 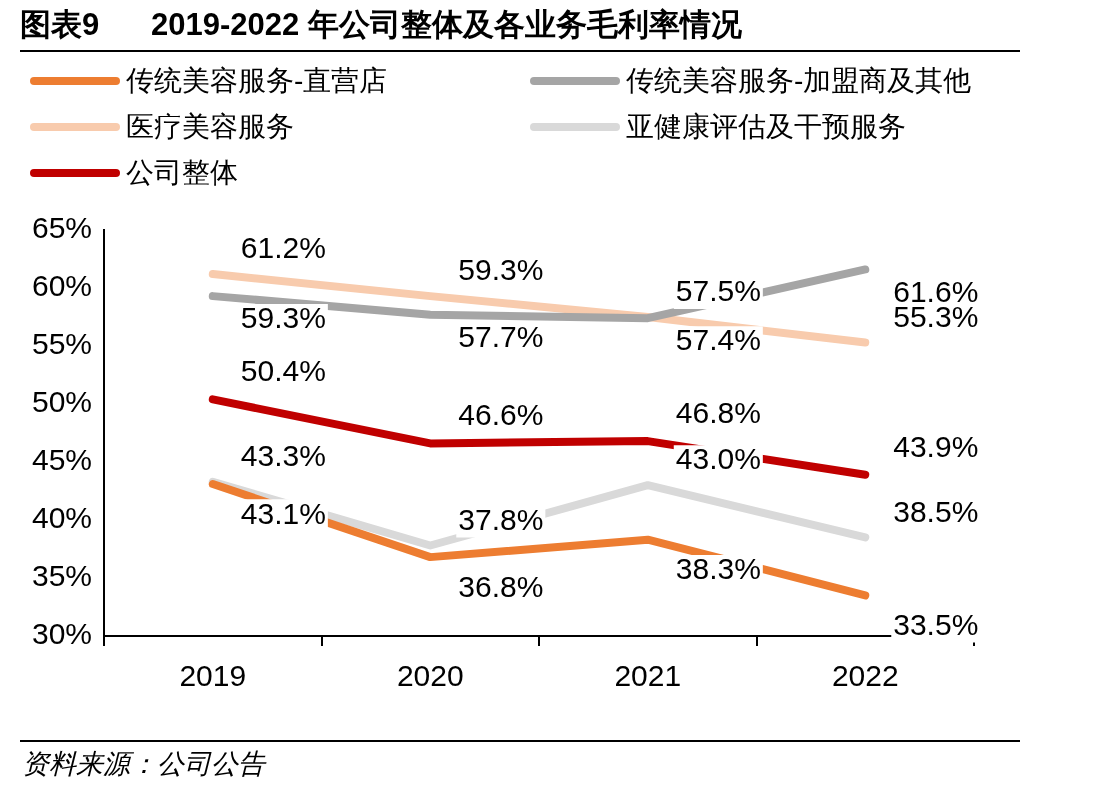 What do you see at coordinates (718, 412) in the screenshot?
I see `data-label: 46.8%` at bounding box center [718, 412].